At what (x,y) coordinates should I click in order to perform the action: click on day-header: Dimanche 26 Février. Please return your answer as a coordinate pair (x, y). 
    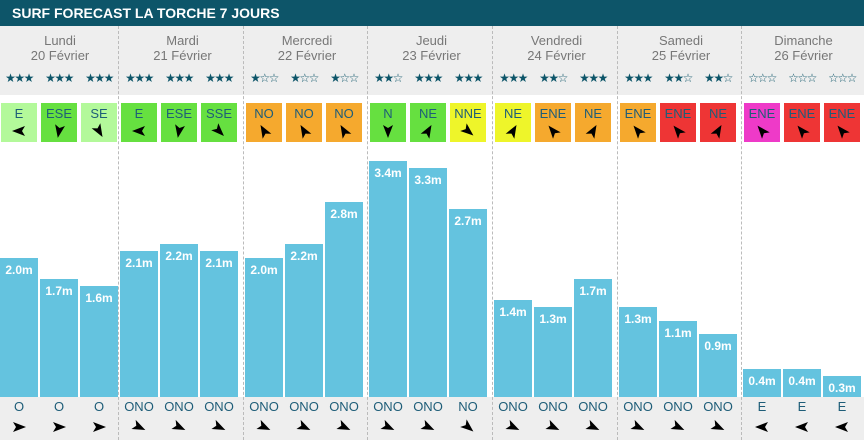
    Looking at the image, I should click on (803, 60).